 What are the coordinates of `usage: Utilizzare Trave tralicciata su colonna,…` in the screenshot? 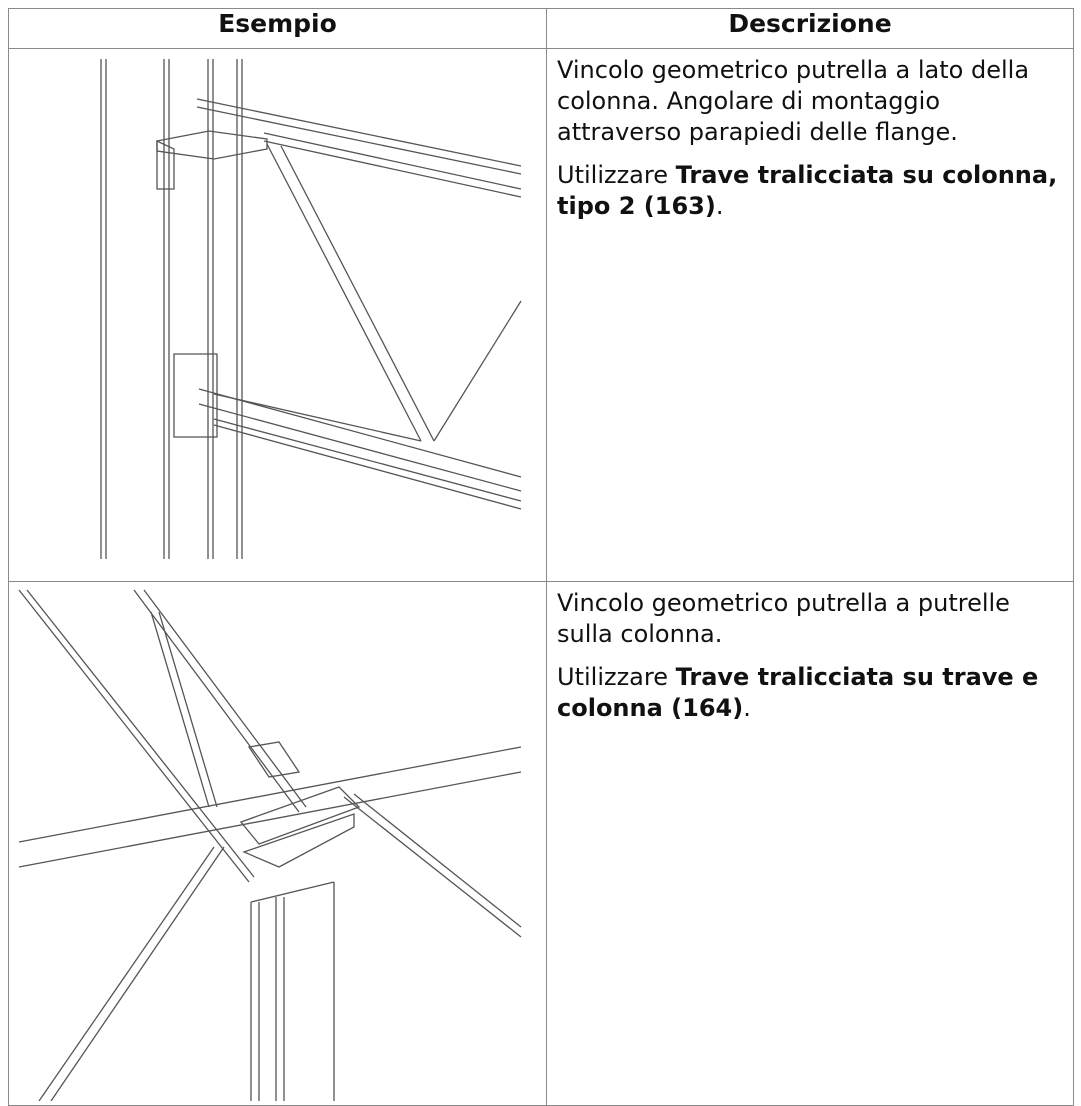 It's located at (810, 191).